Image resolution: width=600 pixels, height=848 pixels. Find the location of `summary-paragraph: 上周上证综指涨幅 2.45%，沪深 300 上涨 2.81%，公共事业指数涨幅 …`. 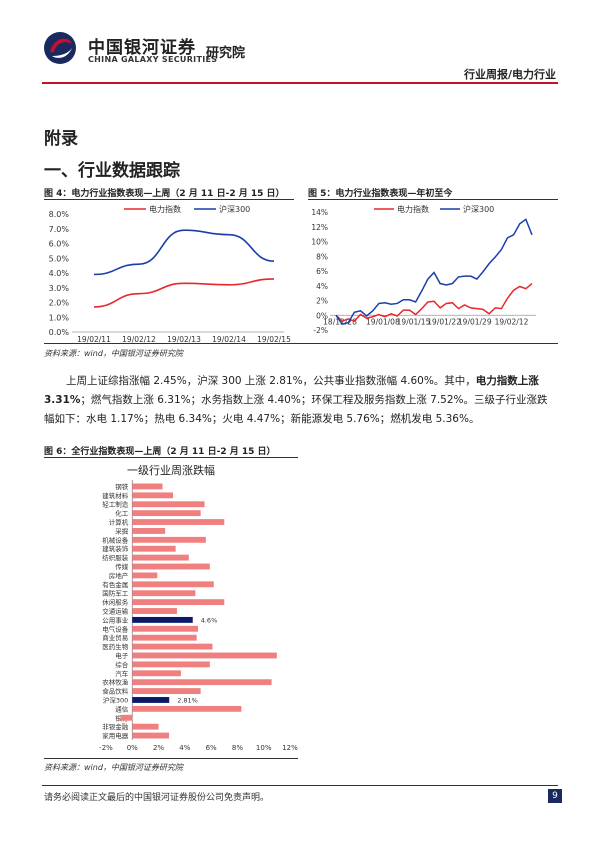

summary-paragraph: 上周上证综指涨幅 2.45%，沪深 300 上涨 2.81%，公共事业指数涨幅 … is located at coordinates (300, 400).